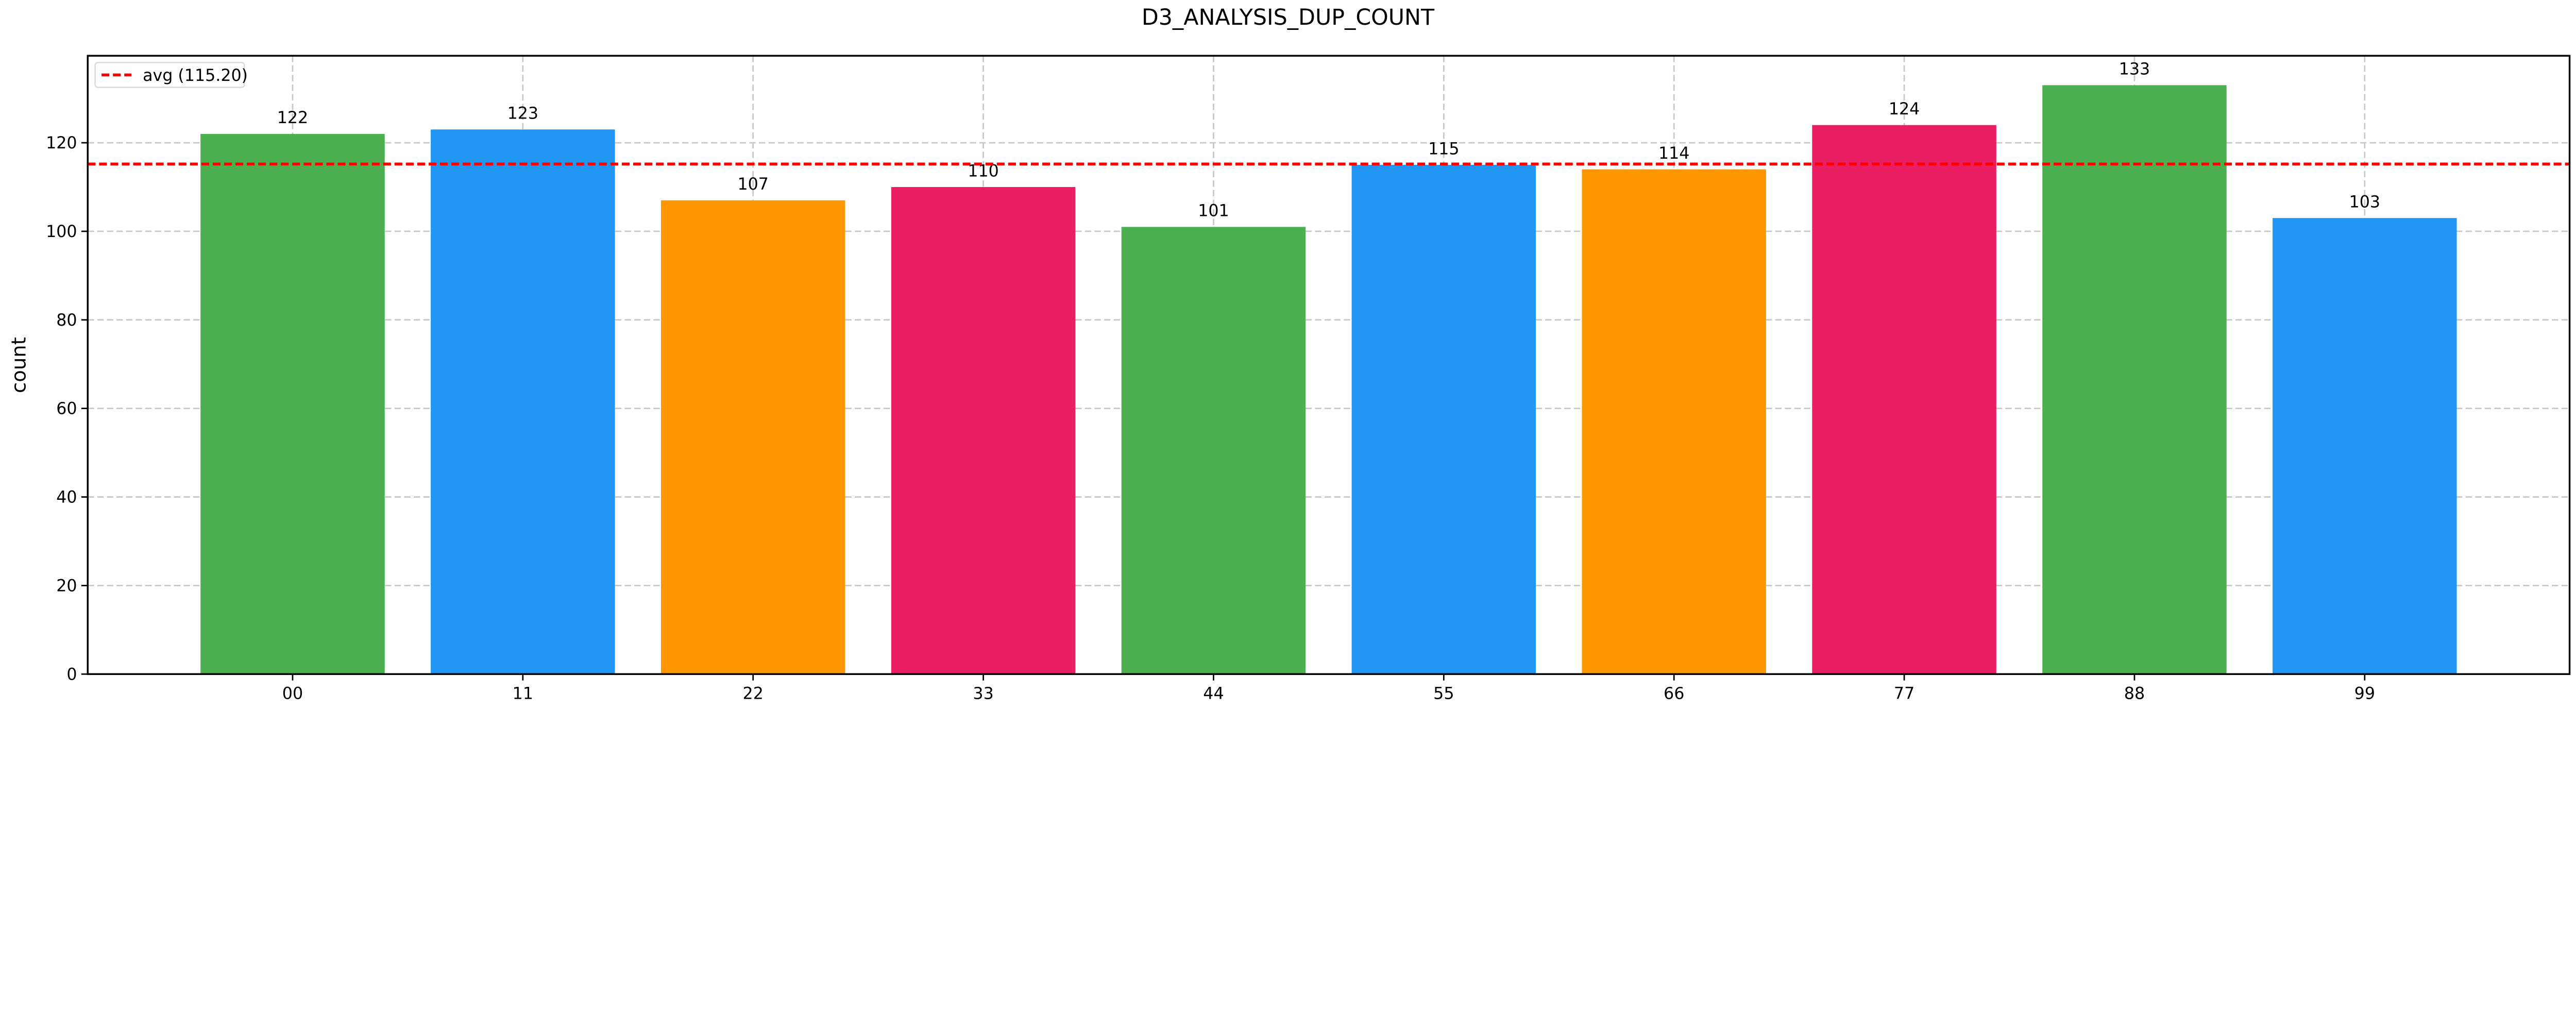 The width and height of the screenshot is (2576, 1029). What do you see at coordinates (71, 674) in the screenshot?
I see `y-tick-label: 0` at bounding box center [71, 674].